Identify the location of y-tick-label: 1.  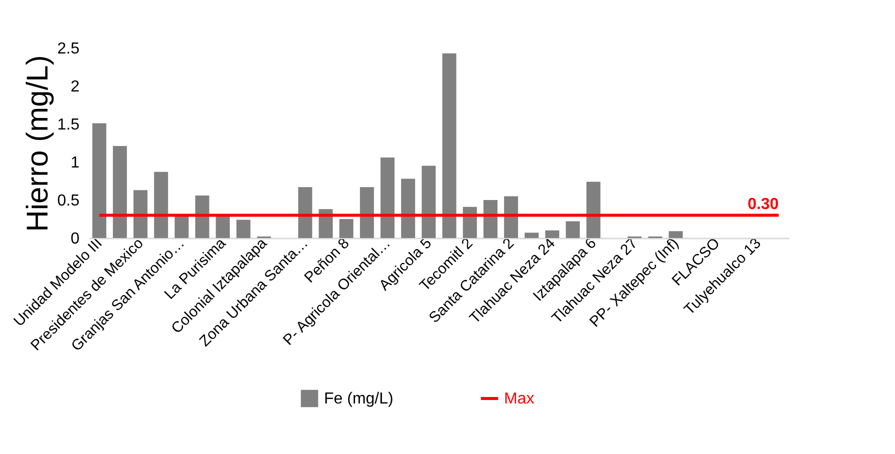
(75, 163).